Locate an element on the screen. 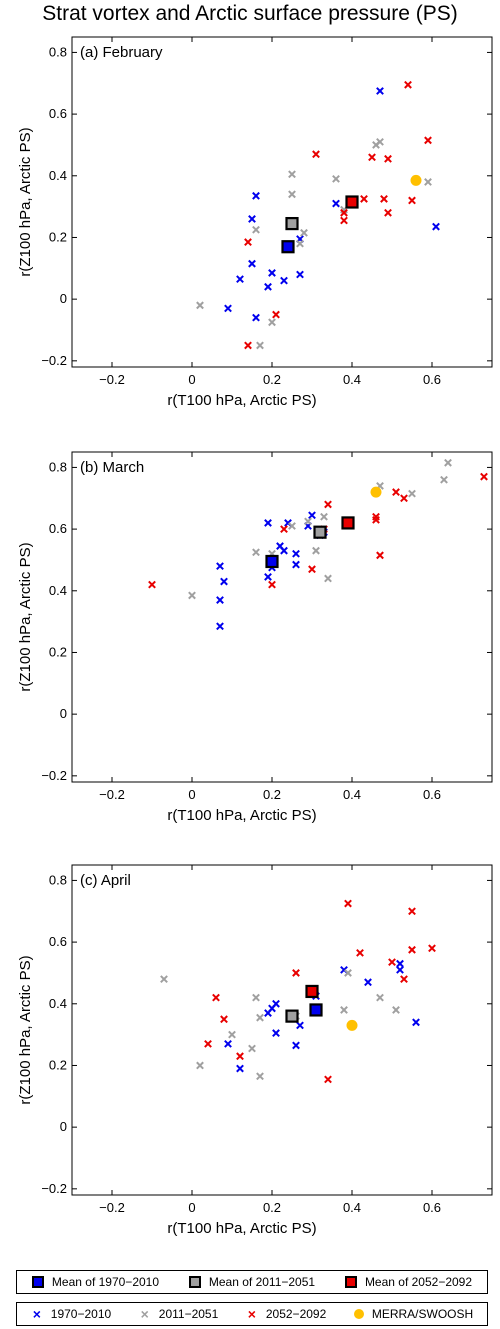 This screenshot has height=1329, width=500. legend-item-mean-2011: Mean of 2011−2051 is located at coordinates (251, 1282).